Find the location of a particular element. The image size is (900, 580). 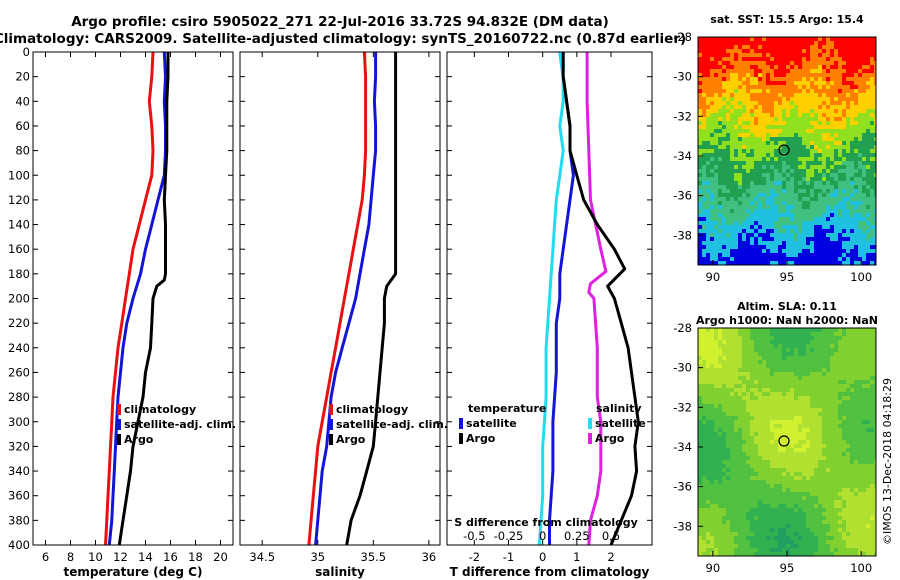

legend-swatch is located at coordinates (590, 438).